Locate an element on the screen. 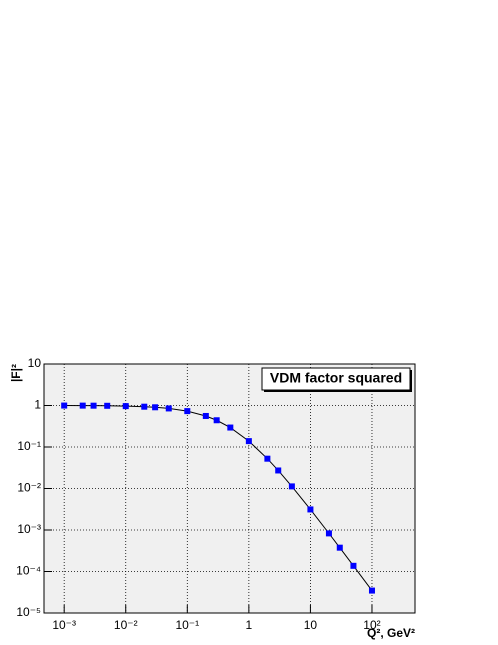 The image size is (498, 645). x-axis-title: Q², GeV² is located at coordinates (391, 633).